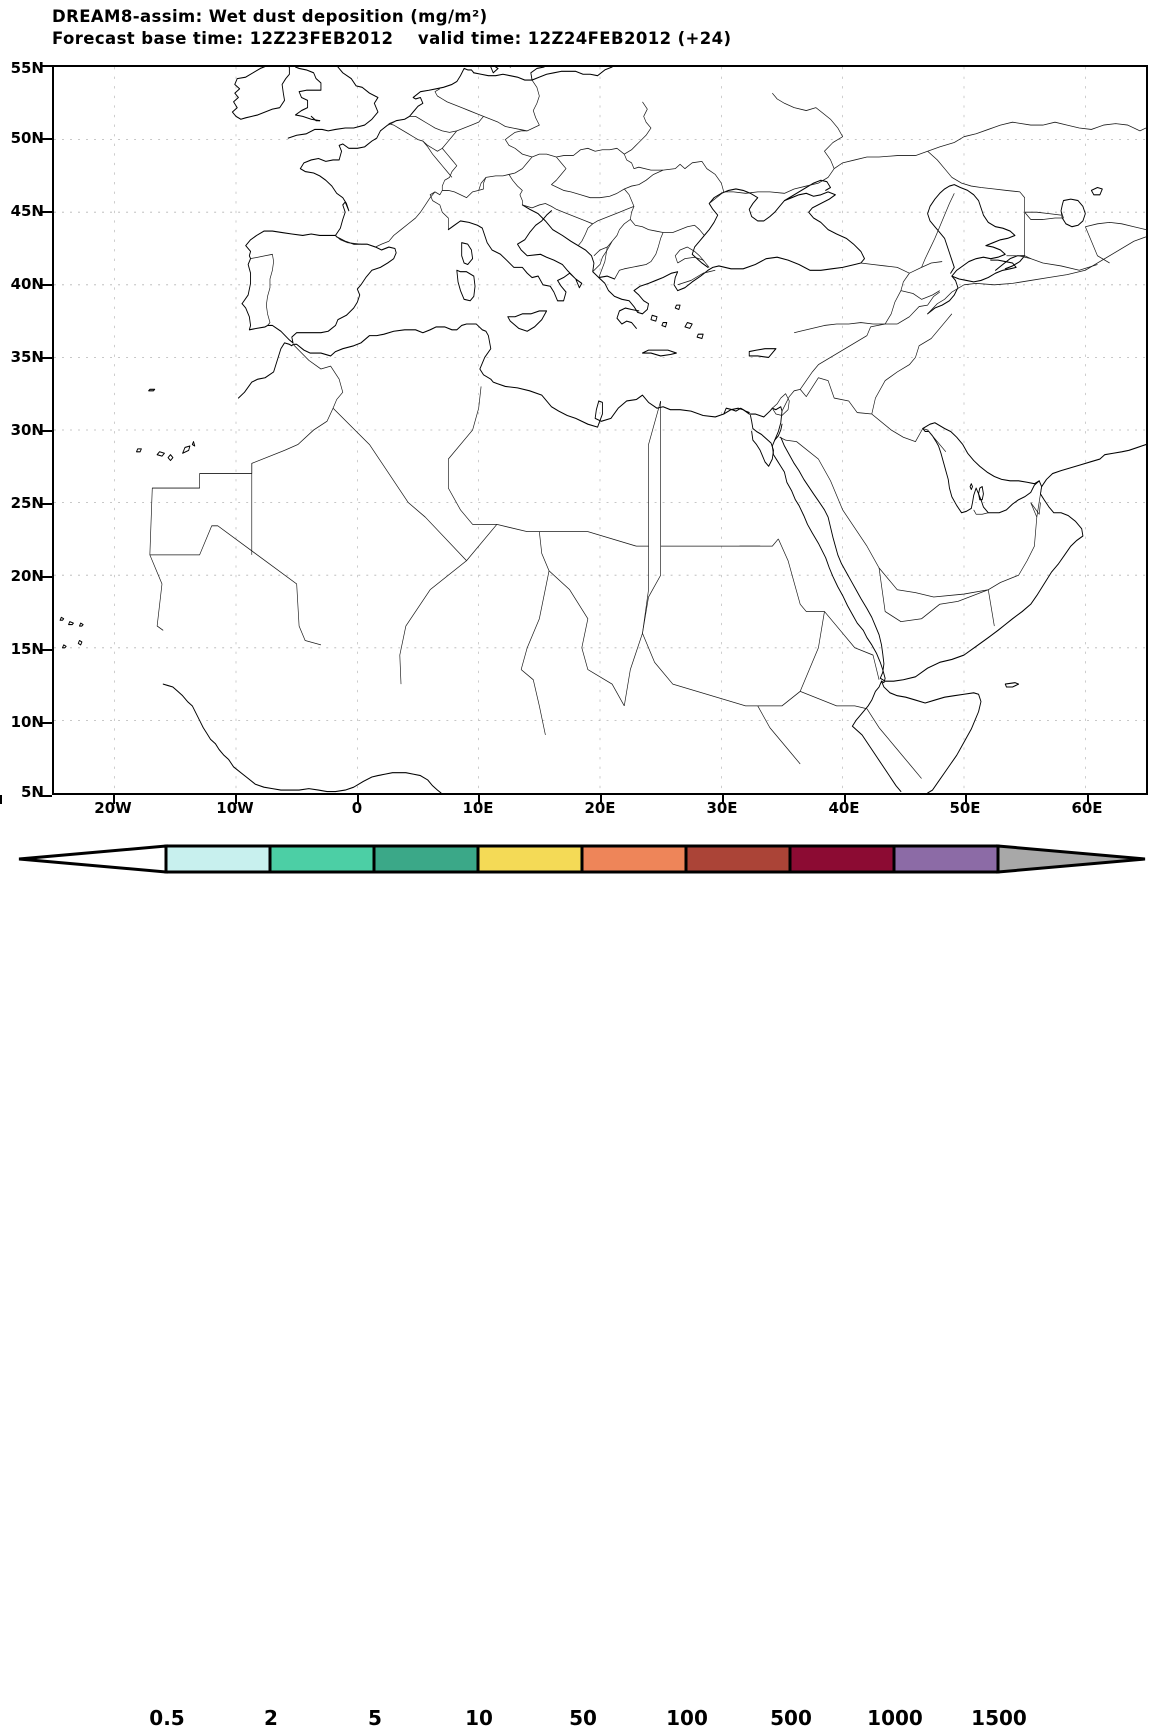  Describe the element at coordinates (93, 859) in the screenshot. I see `colorbar-low-extend-arrow` at that location.